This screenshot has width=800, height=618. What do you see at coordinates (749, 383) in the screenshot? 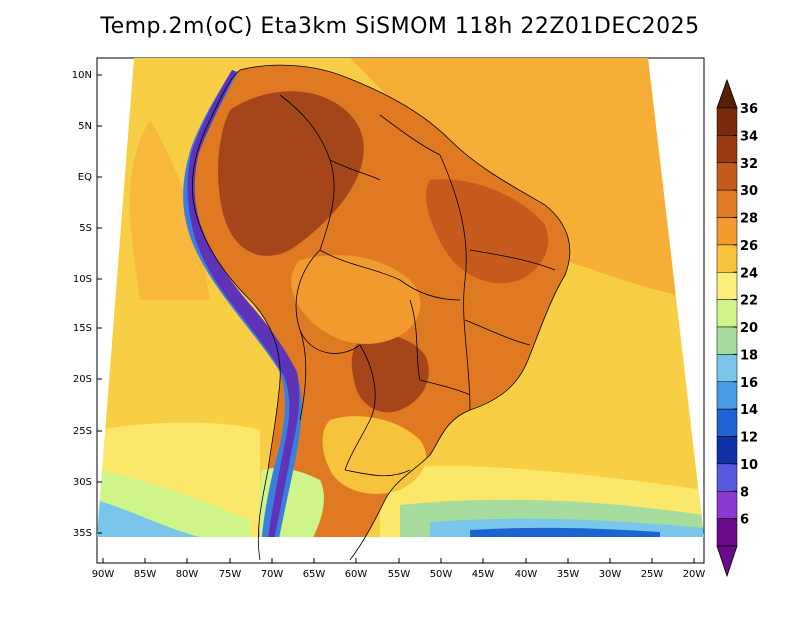
I see `colorbar-label: 16` at bounding box center [749, 383].